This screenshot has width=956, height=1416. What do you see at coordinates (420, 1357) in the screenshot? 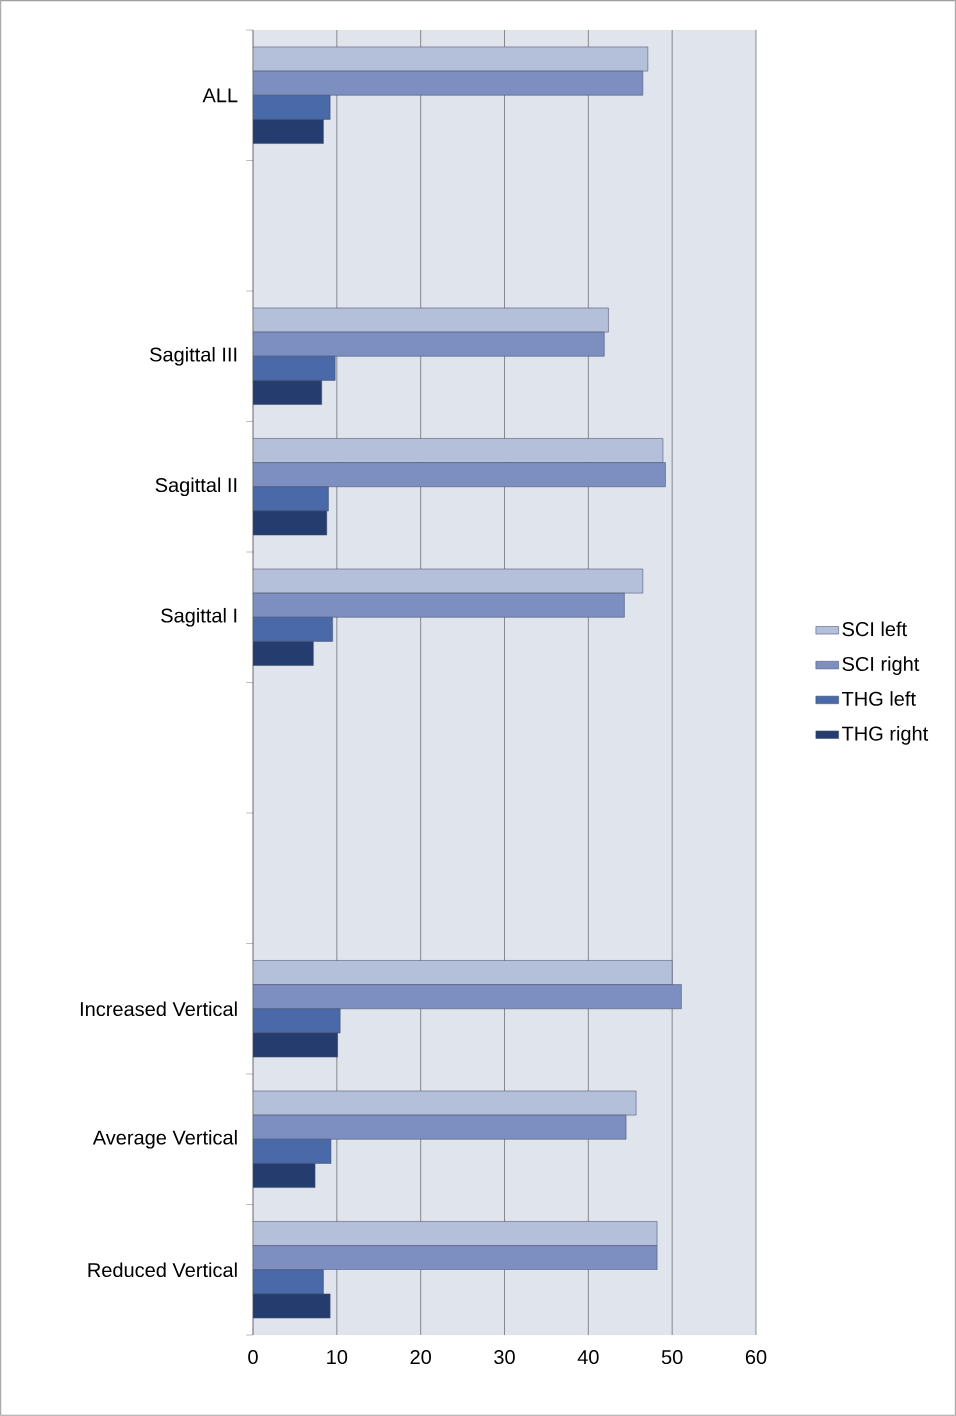
I see `x-tick-label: 20` at bounding box center [420, 1357].